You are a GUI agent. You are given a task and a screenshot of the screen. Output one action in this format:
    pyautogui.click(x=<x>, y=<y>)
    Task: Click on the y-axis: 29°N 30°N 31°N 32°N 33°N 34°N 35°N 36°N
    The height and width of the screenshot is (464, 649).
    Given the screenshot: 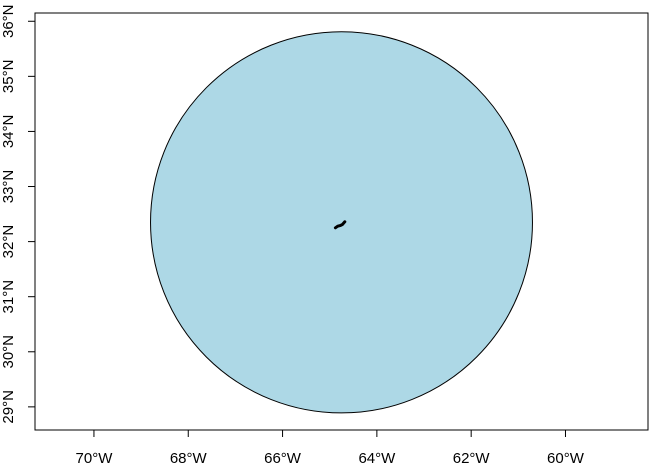 What is the action you would take?
    pyautogui.click(x=17, y=214)
    